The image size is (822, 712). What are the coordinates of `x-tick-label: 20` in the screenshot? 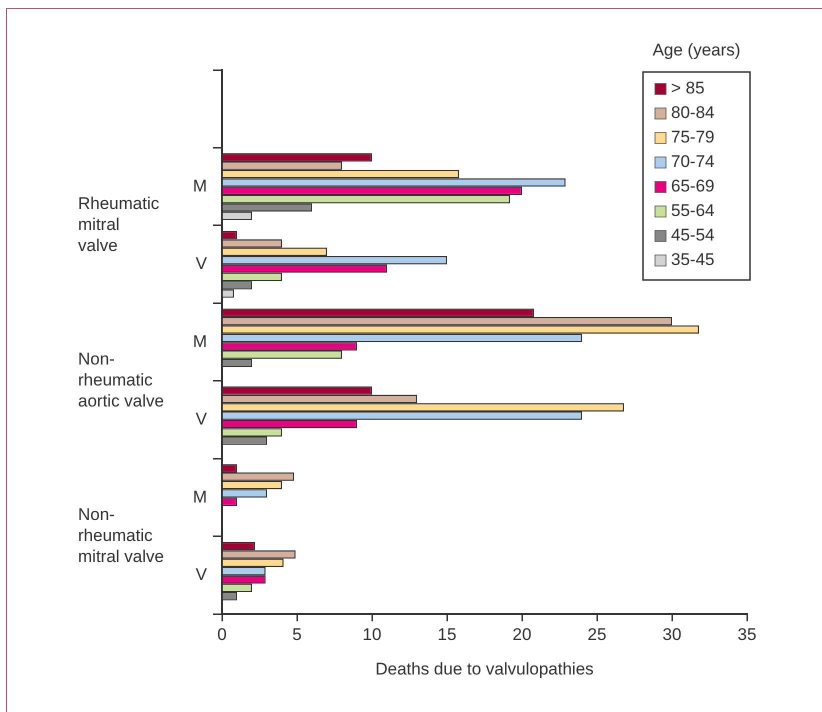 It's located at (522, 634).